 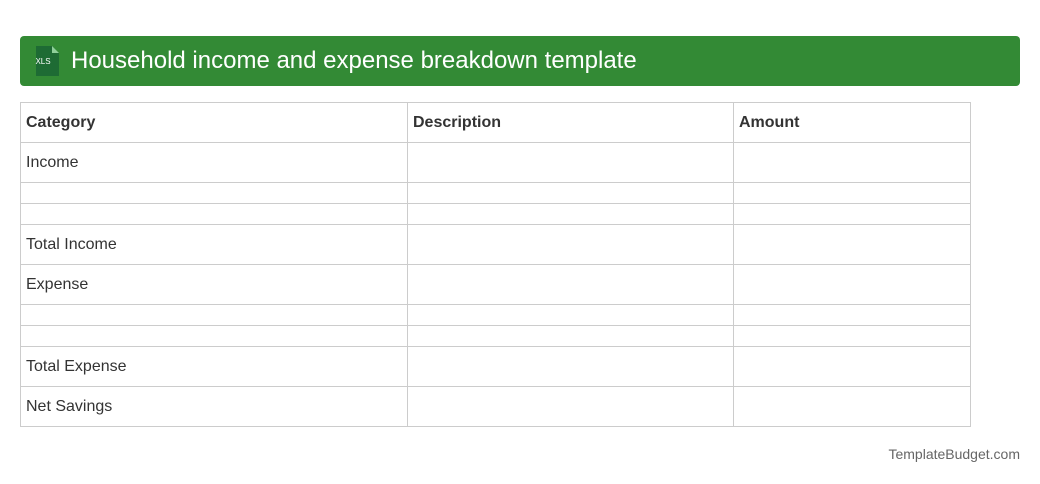 I want to click on category-cell: Total Expense, so click(x=214, y=366).